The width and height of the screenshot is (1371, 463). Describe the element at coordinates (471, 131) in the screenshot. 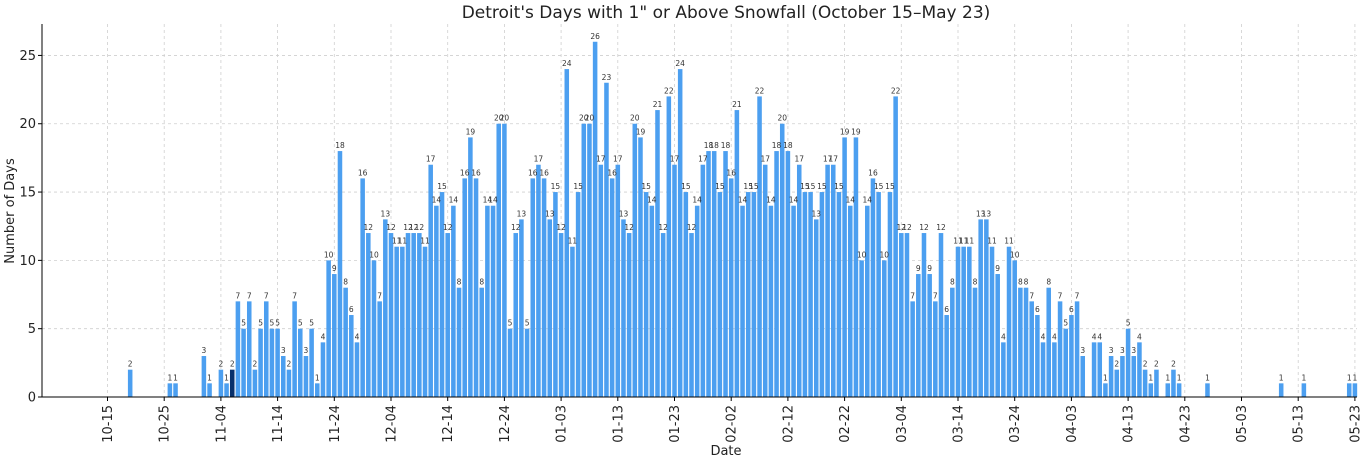

I see `bar-value-label: 19` at that location.